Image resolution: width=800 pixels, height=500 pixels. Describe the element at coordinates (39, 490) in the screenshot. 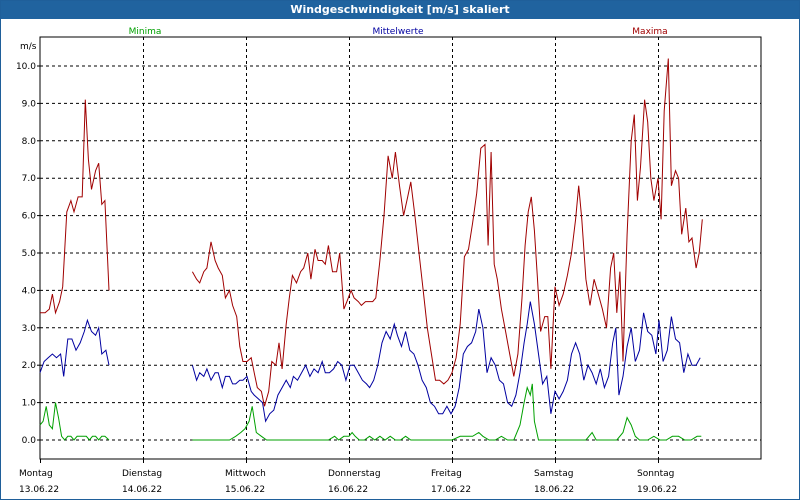

I see `x-tick-date-label: 13.06.22` at that location.